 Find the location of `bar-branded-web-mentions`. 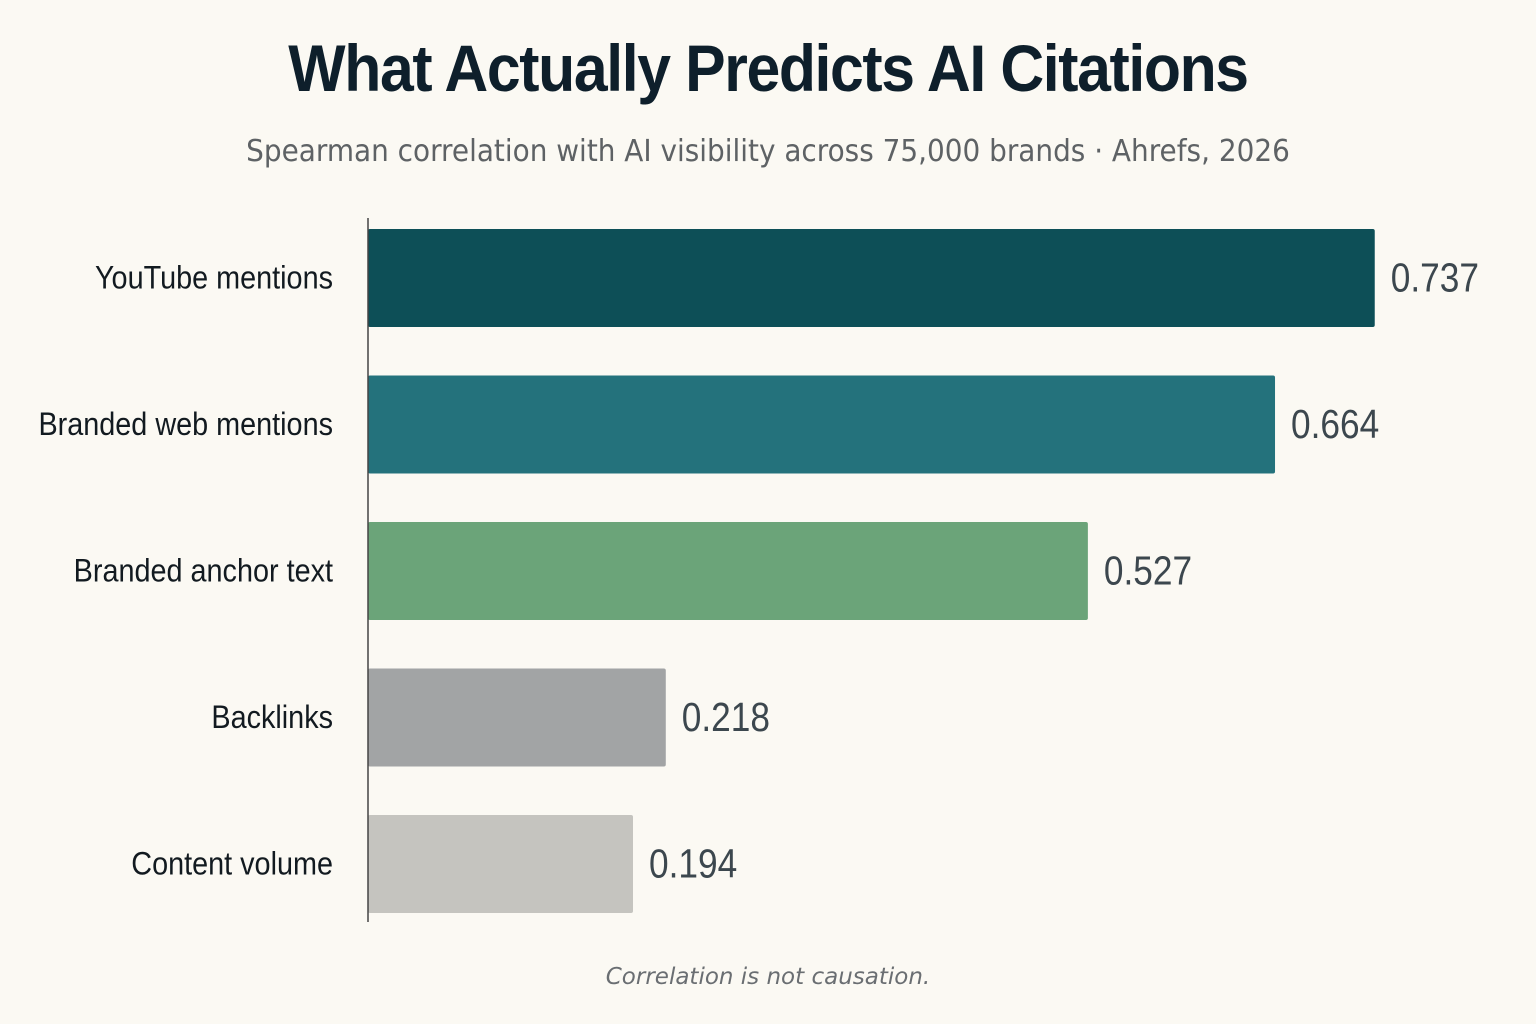

bar-branded-web-mentions is located at coordinates (822, 424).